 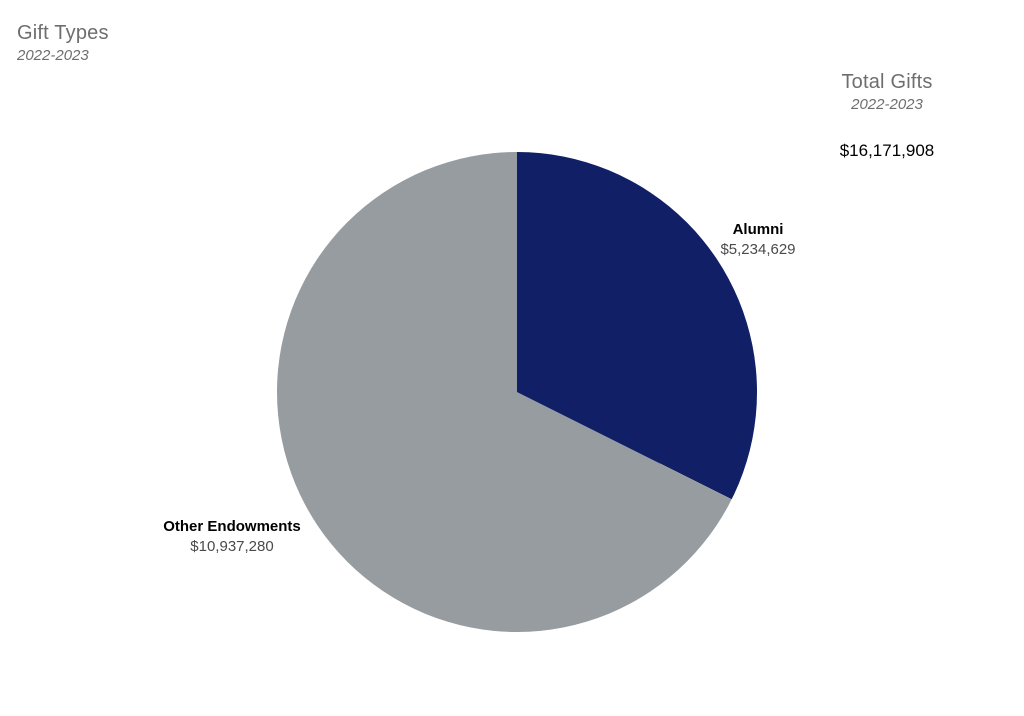 What do you see at coordinates (758, 249) in the screenshot?
I see `alumni-slice-value: $5,234,629` at bounding box center [758, 249].